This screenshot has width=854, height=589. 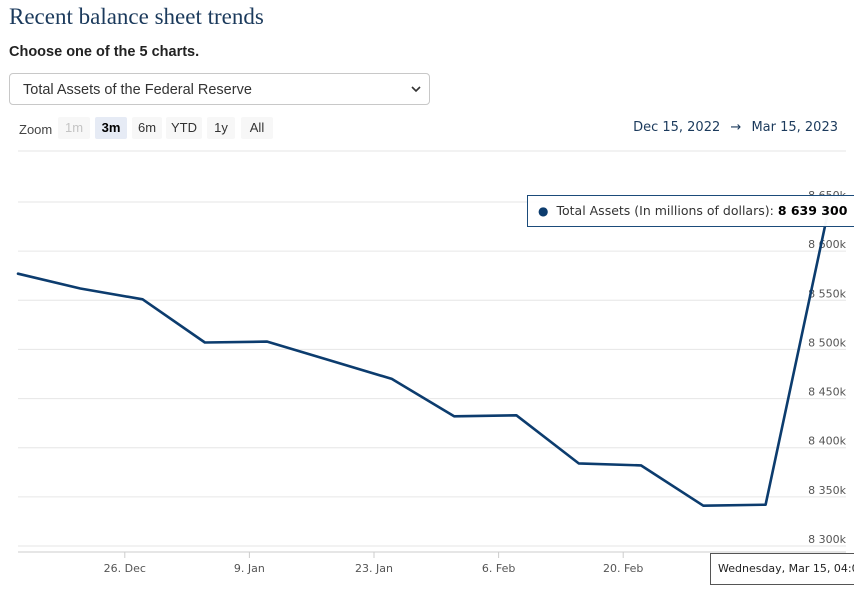 I want to click on range-to-date: Mar 15, 2023, so click(x=794, y=127).